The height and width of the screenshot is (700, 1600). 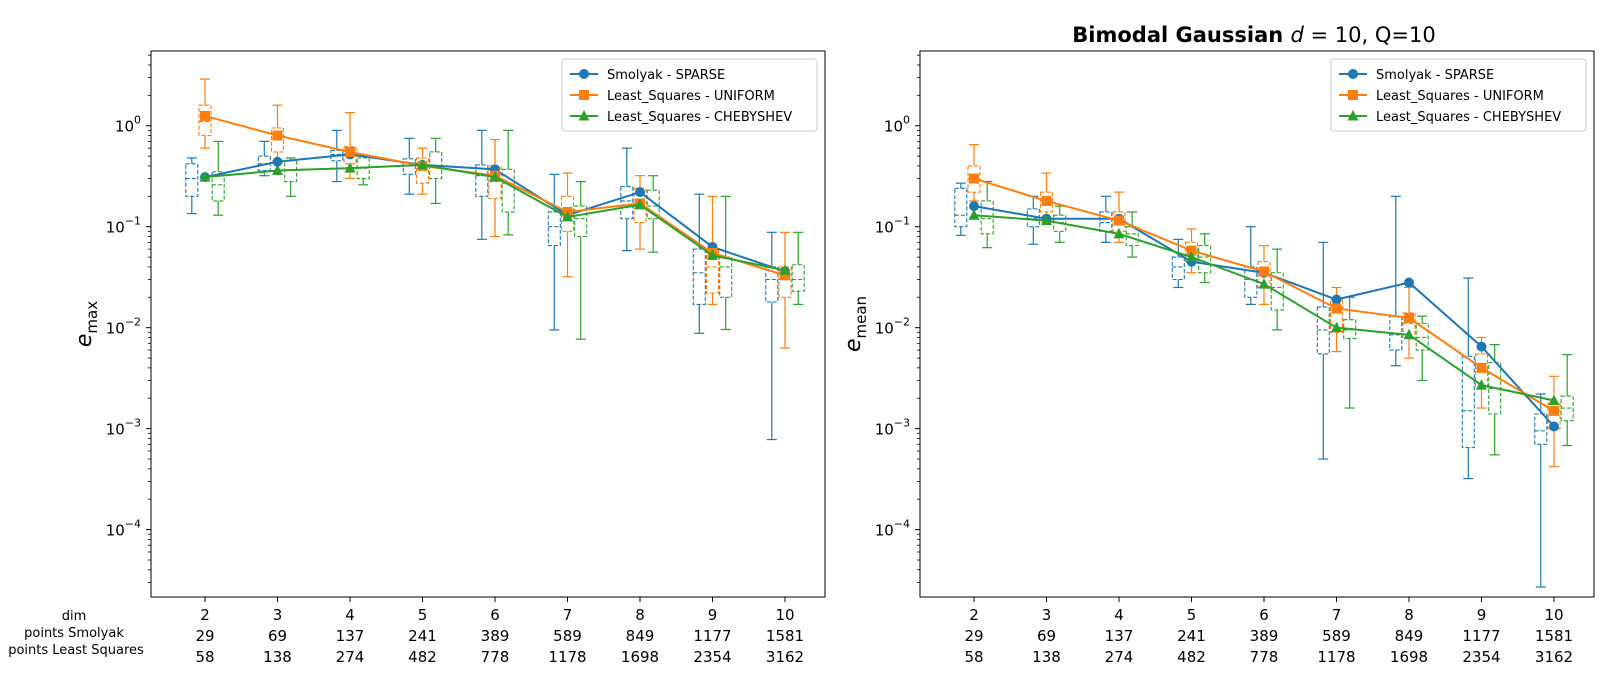 What do you see at coordinates (1181, 35) in the screenshot?
I see `title-part-1: Bimodal Gaussian` at bounding box center [1181, 35].